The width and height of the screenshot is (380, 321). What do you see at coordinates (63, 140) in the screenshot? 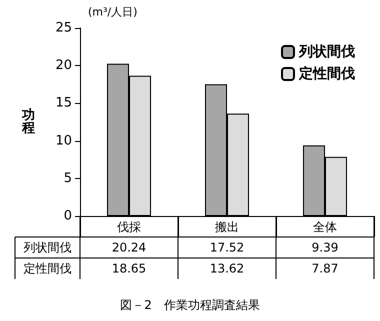
I see `y-tick-label: 10` at bounding box center [63, 140].